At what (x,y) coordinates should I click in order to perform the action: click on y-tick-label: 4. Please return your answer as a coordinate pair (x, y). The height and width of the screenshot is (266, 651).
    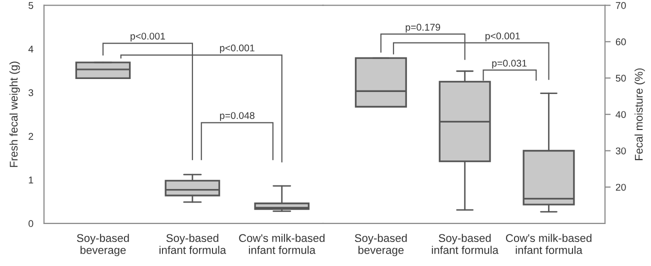
    Looking at the image, I should click on (31, 49).